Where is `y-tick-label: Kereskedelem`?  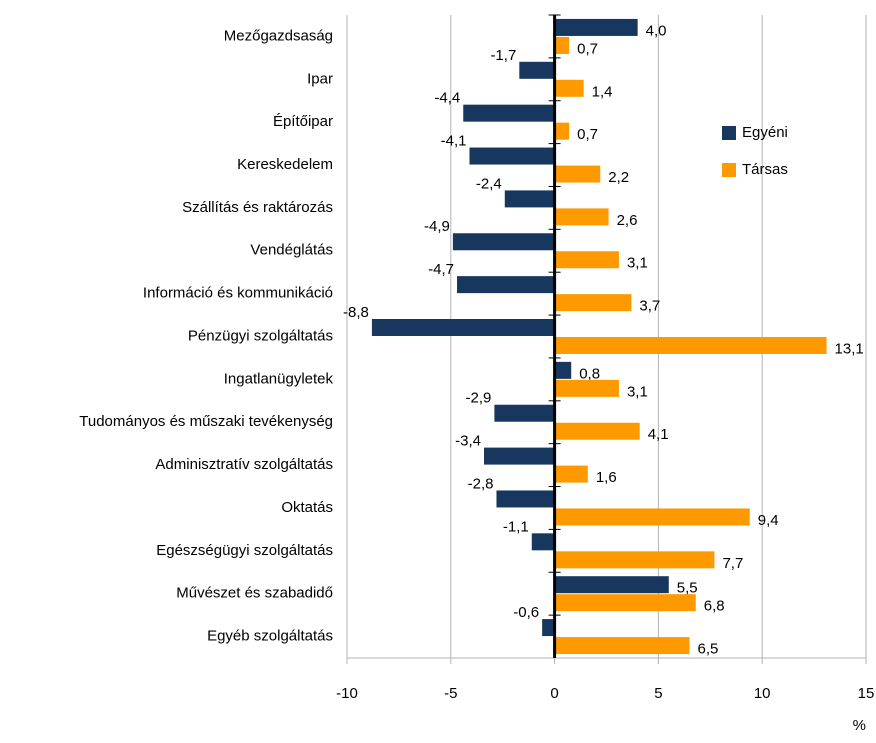 y-tick-label: Kereskedelem is located at coordinates (285, 164).